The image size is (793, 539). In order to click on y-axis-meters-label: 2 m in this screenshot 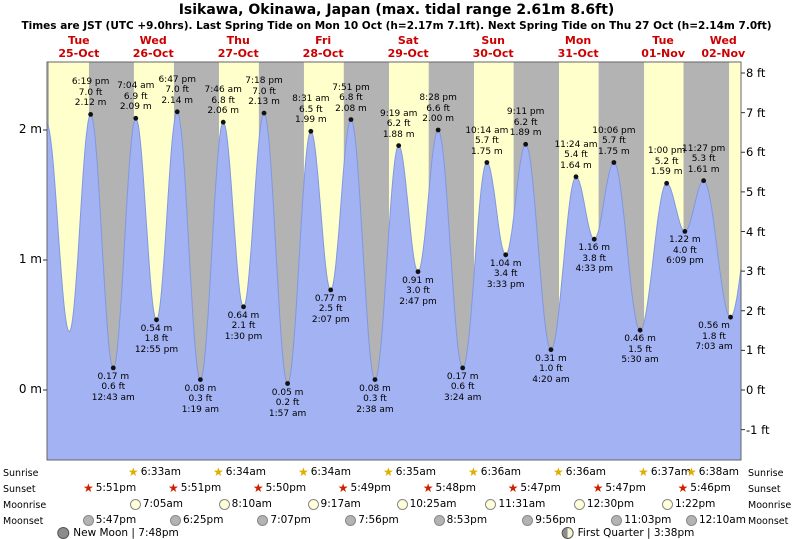, I will do `click(30, 129)`.